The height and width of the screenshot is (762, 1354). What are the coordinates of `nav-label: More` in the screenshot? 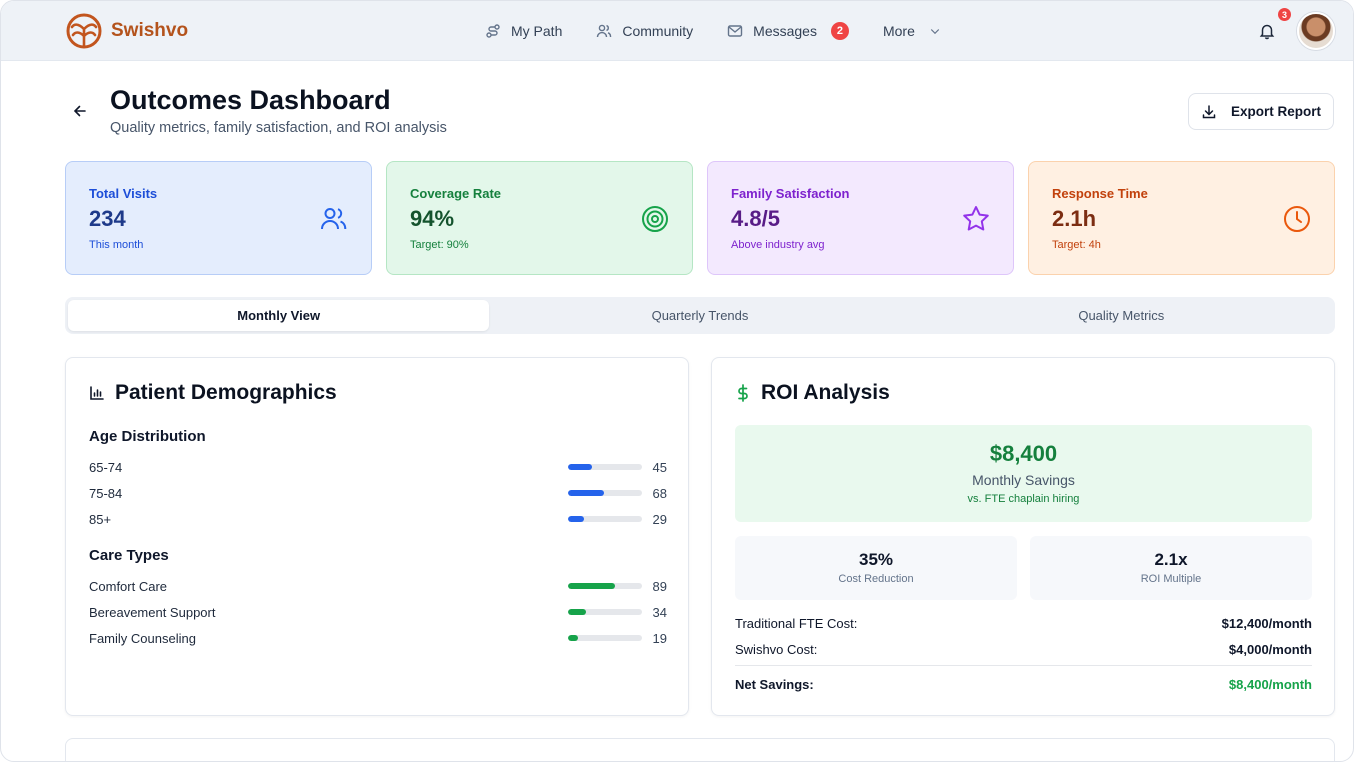 It's located at (898, 31).